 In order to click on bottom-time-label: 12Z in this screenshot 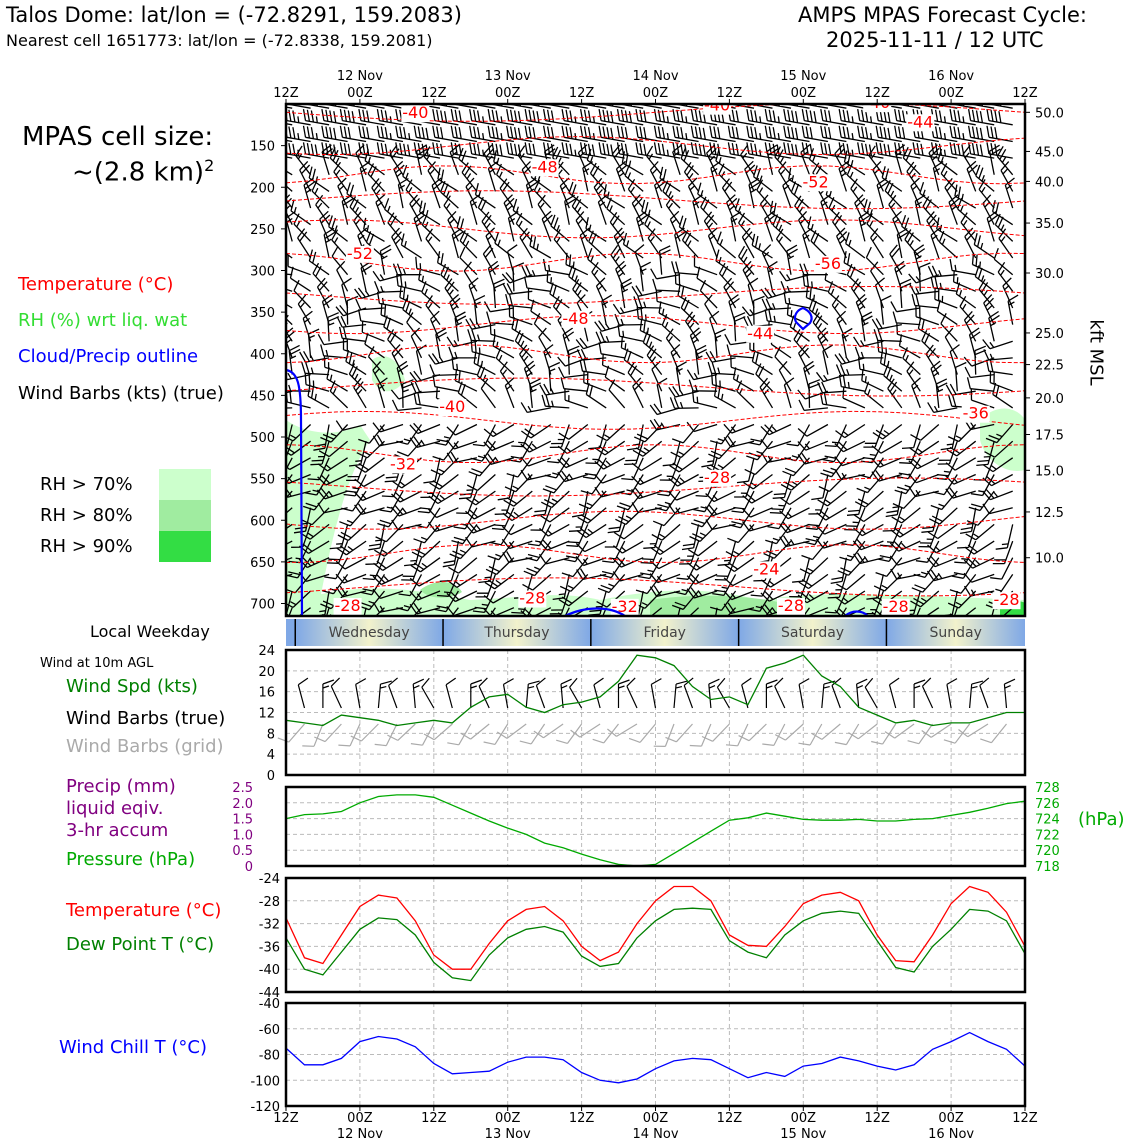, I will do `click(286, 1118)`.